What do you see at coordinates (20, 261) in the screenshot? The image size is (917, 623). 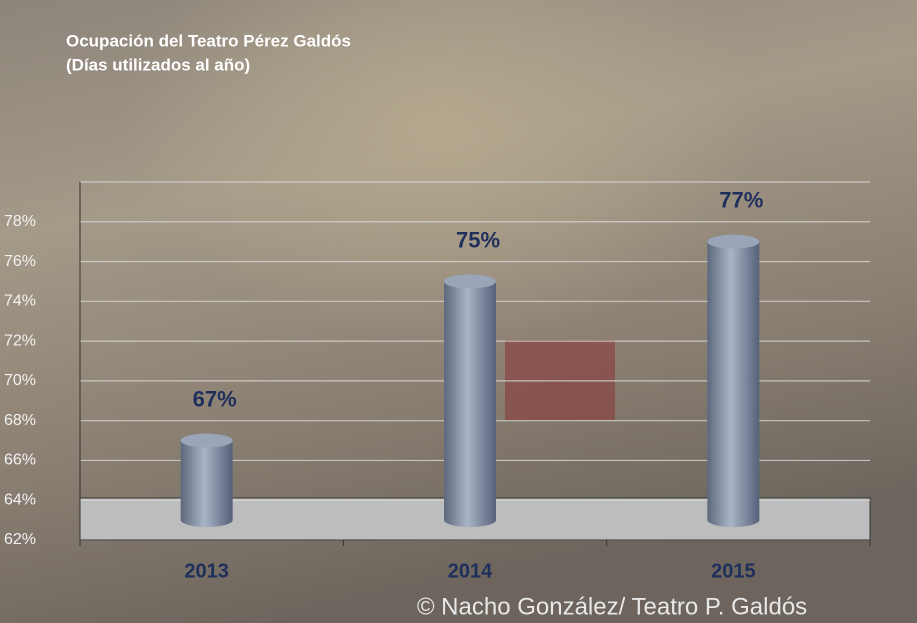 I see `y-tick-label: 76%` at bounding box center [20, 261].